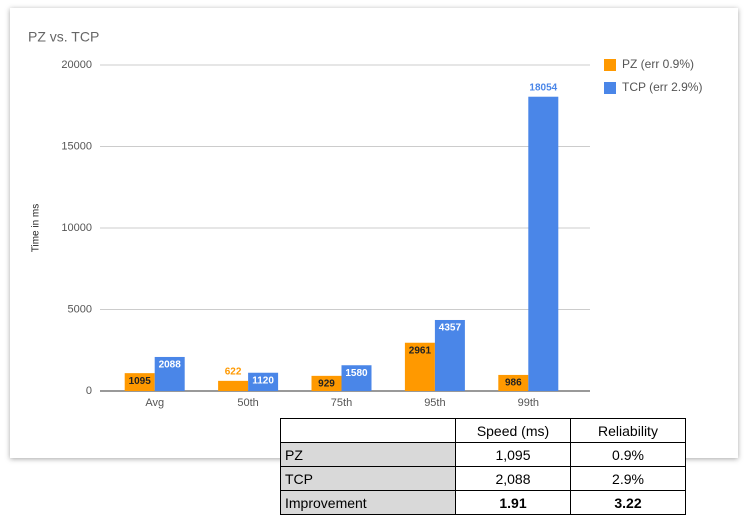  What do you see at coordinates (450, 328) in the screenshot?
I see `data-label: 4357` at bounding box center [450, 328].